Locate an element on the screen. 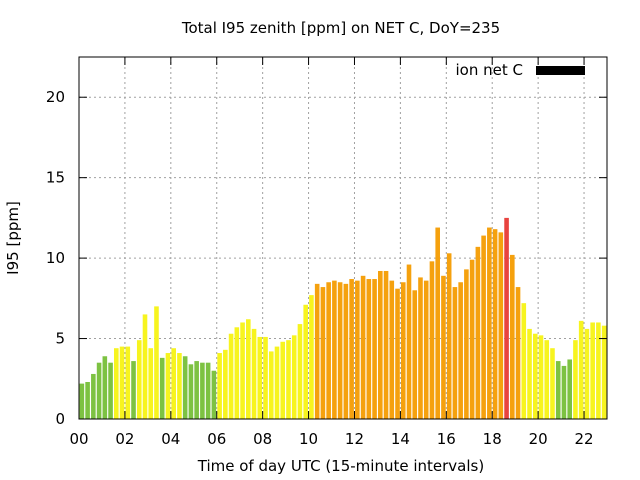  x-tick-label: 06 is located at coordinates (216, 439).